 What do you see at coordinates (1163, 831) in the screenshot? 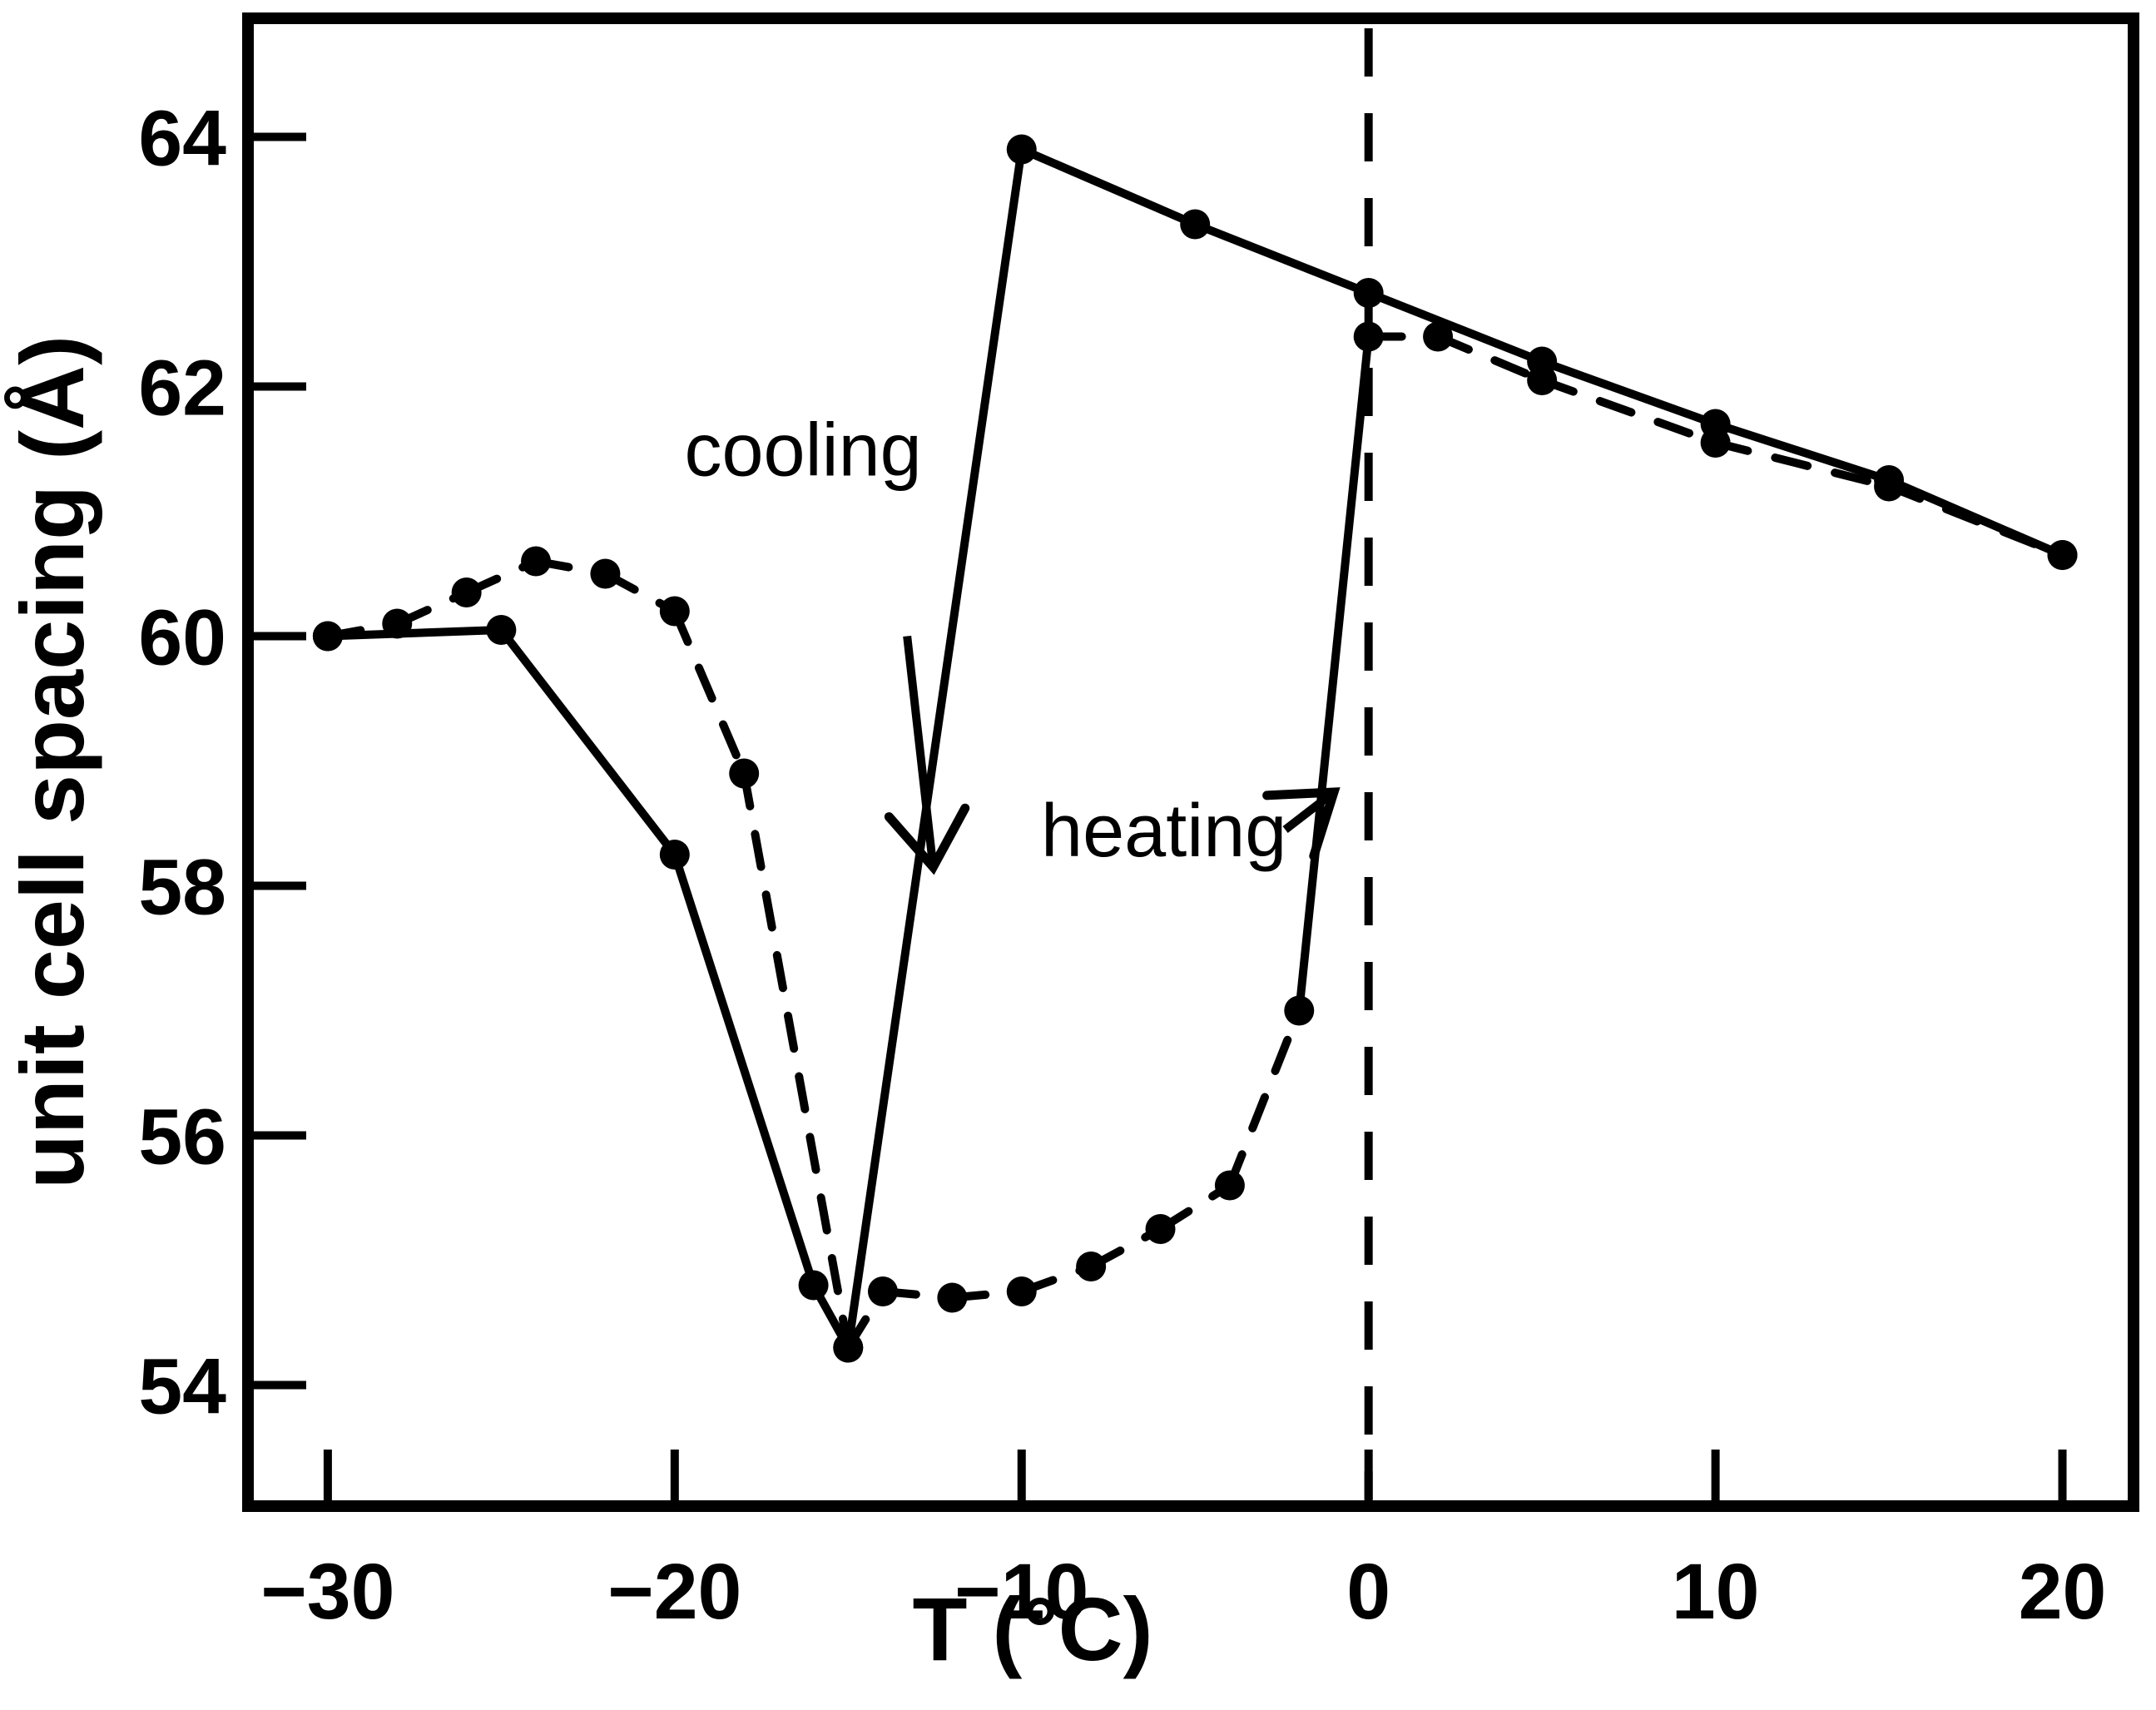
I see `heating-label: heating` at bounding box center [1163, 831].